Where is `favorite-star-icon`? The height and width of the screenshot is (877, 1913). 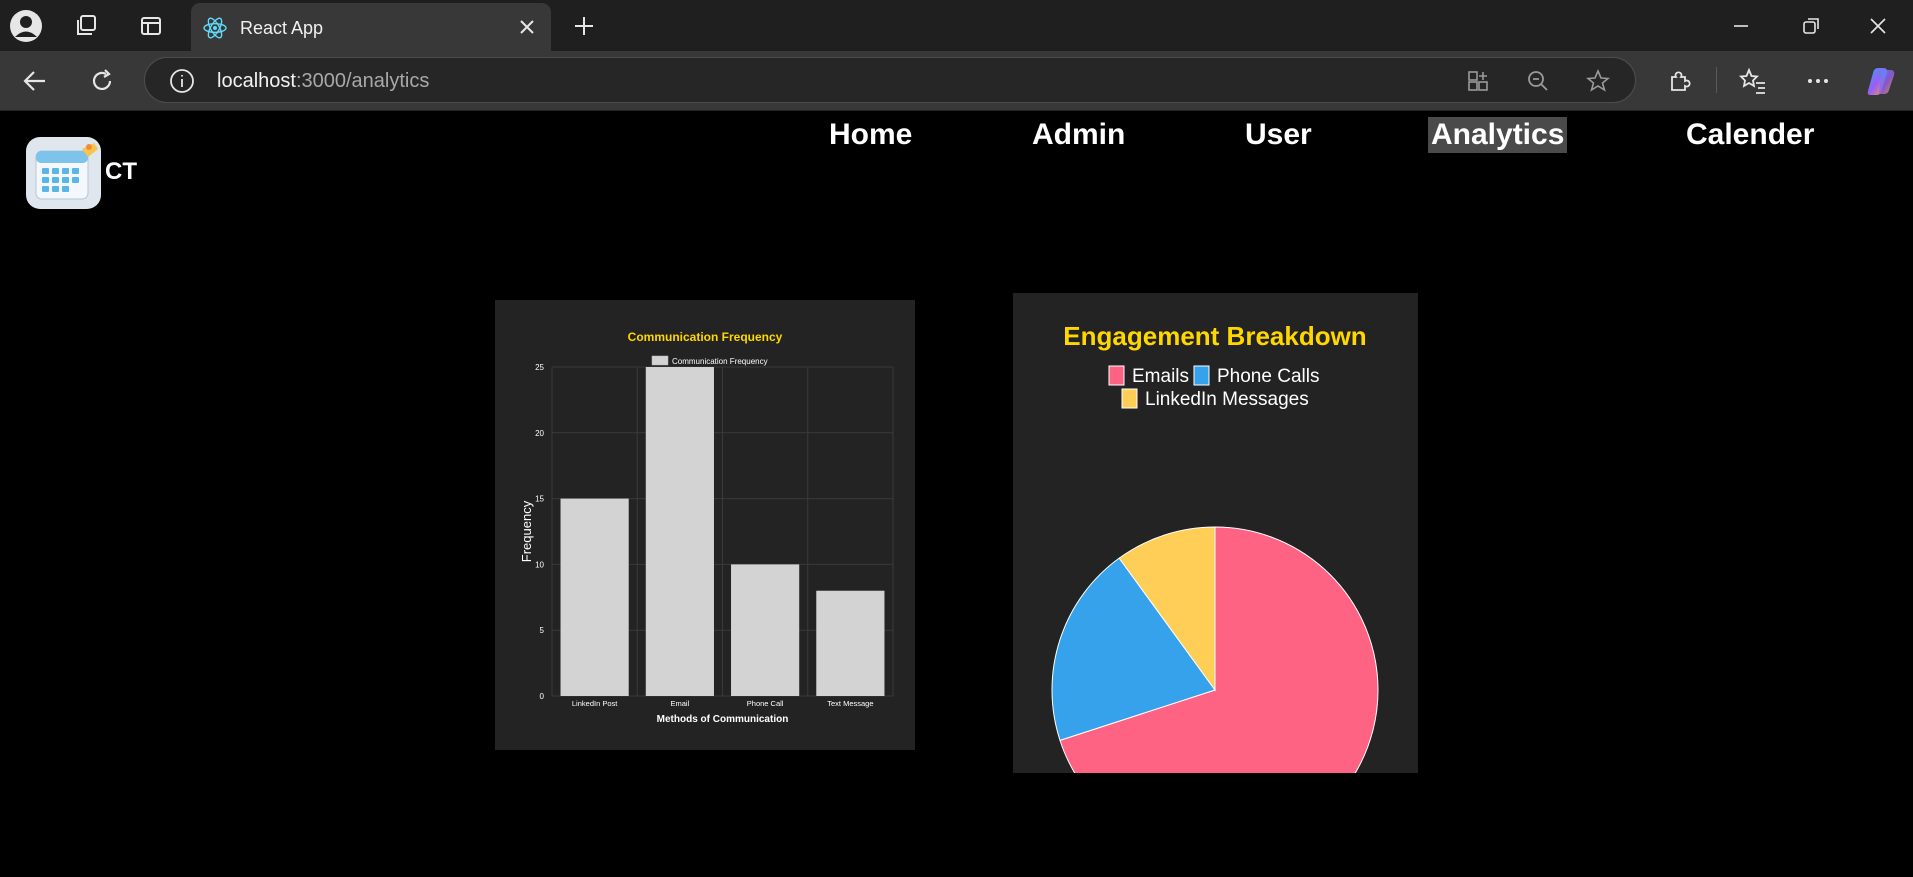 favorite-star-icon is located at coordinates (1598, 81).